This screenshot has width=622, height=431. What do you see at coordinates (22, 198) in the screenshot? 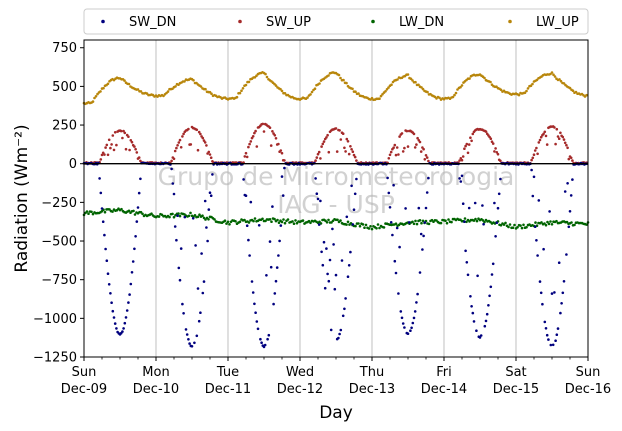
I see `y-axis-label: Radiation (Wm⁻²)` at bounding box center [22, 198].